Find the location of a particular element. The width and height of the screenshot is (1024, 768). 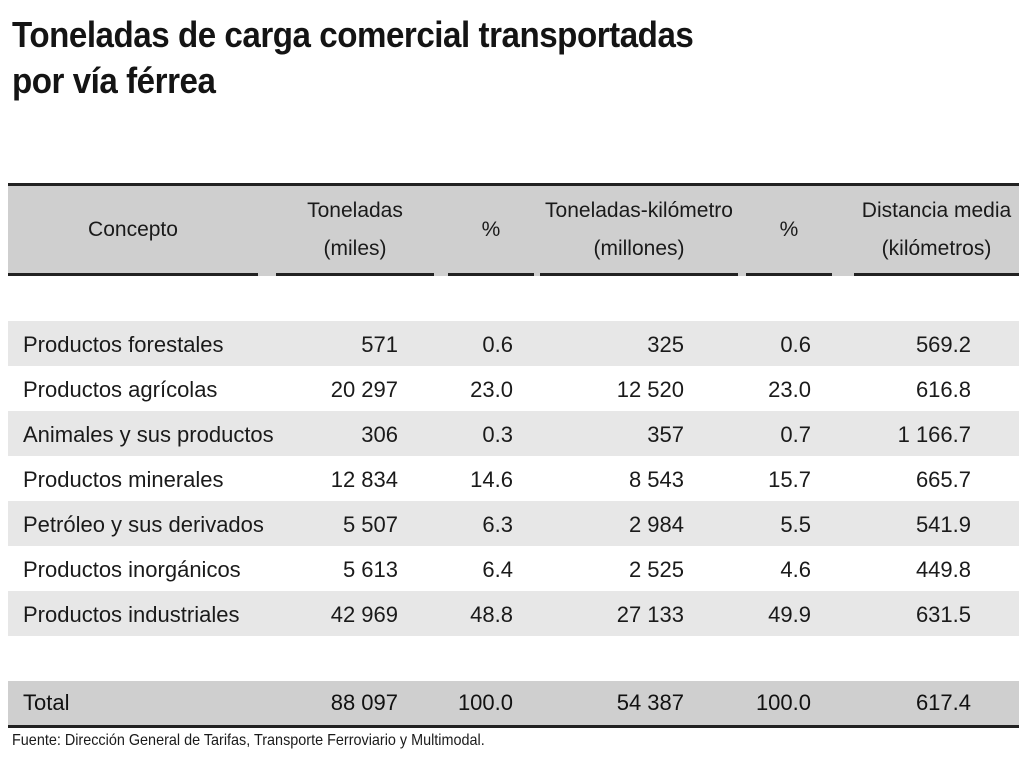

cell-toneladas-km: 12 520 is located at coordinates (650, 389).